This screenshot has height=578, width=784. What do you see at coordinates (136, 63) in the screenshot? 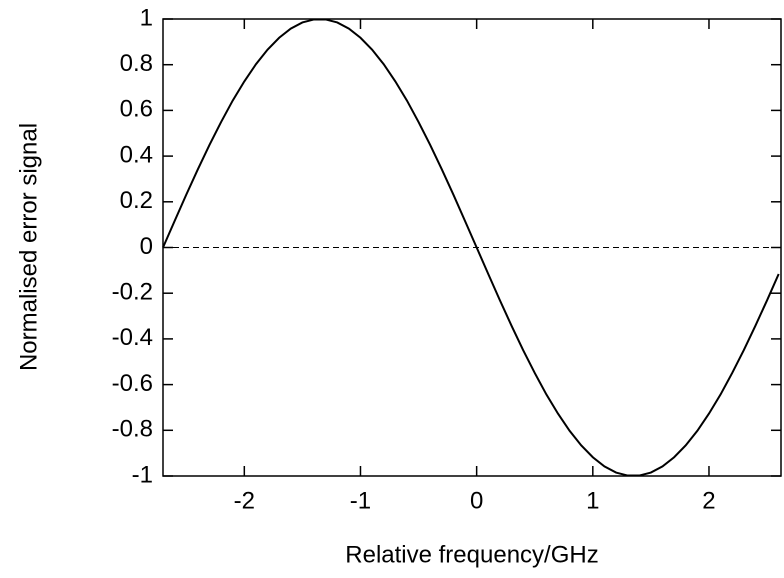
I see `y-tick-label: 0.8` at bounding box center [136, 63].